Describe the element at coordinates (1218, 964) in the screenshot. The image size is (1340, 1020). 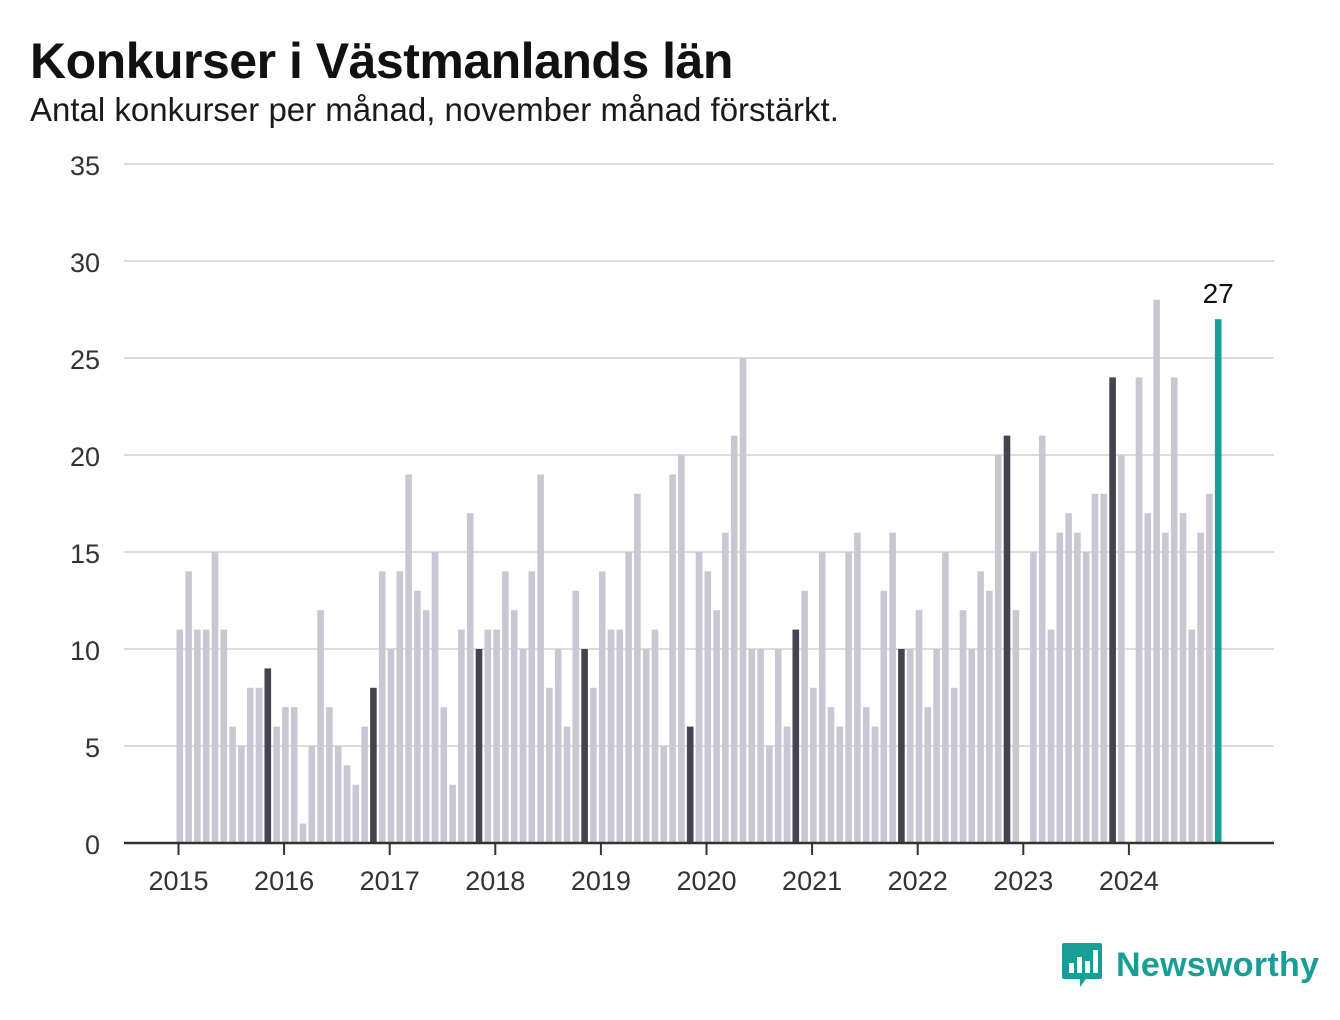
I see `logo-text: Newsworthy` at that location.